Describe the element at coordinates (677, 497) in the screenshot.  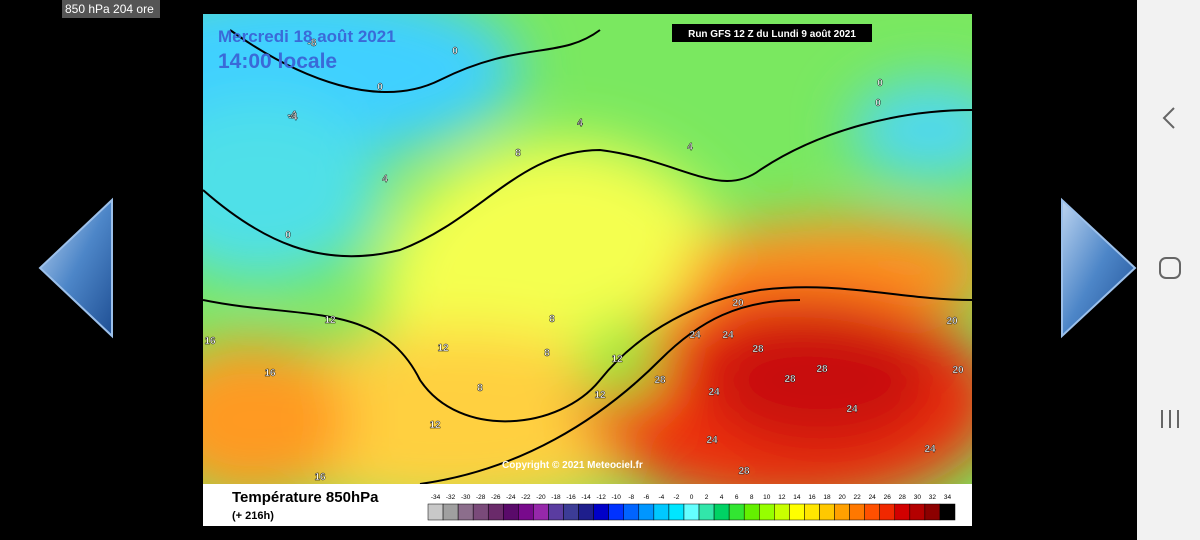
I see `colorbar-label: -2` at that location.